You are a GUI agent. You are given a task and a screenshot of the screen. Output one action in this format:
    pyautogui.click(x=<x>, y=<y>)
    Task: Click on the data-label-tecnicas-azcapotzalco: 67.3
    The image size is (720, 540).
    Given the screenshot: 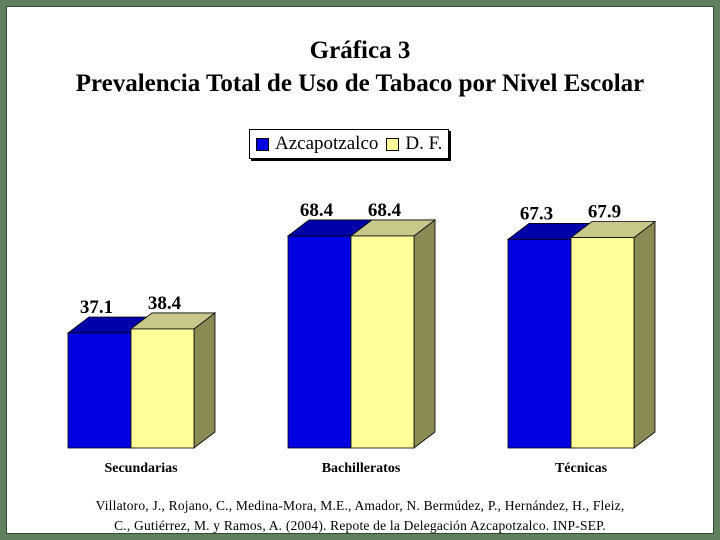 What is the action you would take?
    pyautogui.click(x=536, y=213)
    